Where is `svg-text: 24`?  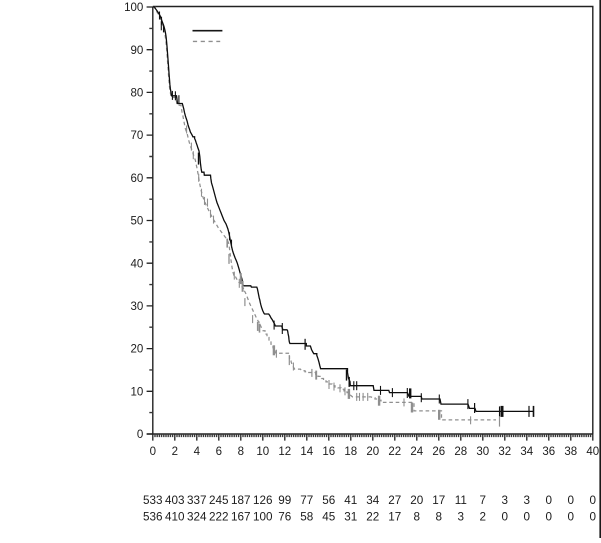 svg-text: 24 is located at coordinates (416, 452).